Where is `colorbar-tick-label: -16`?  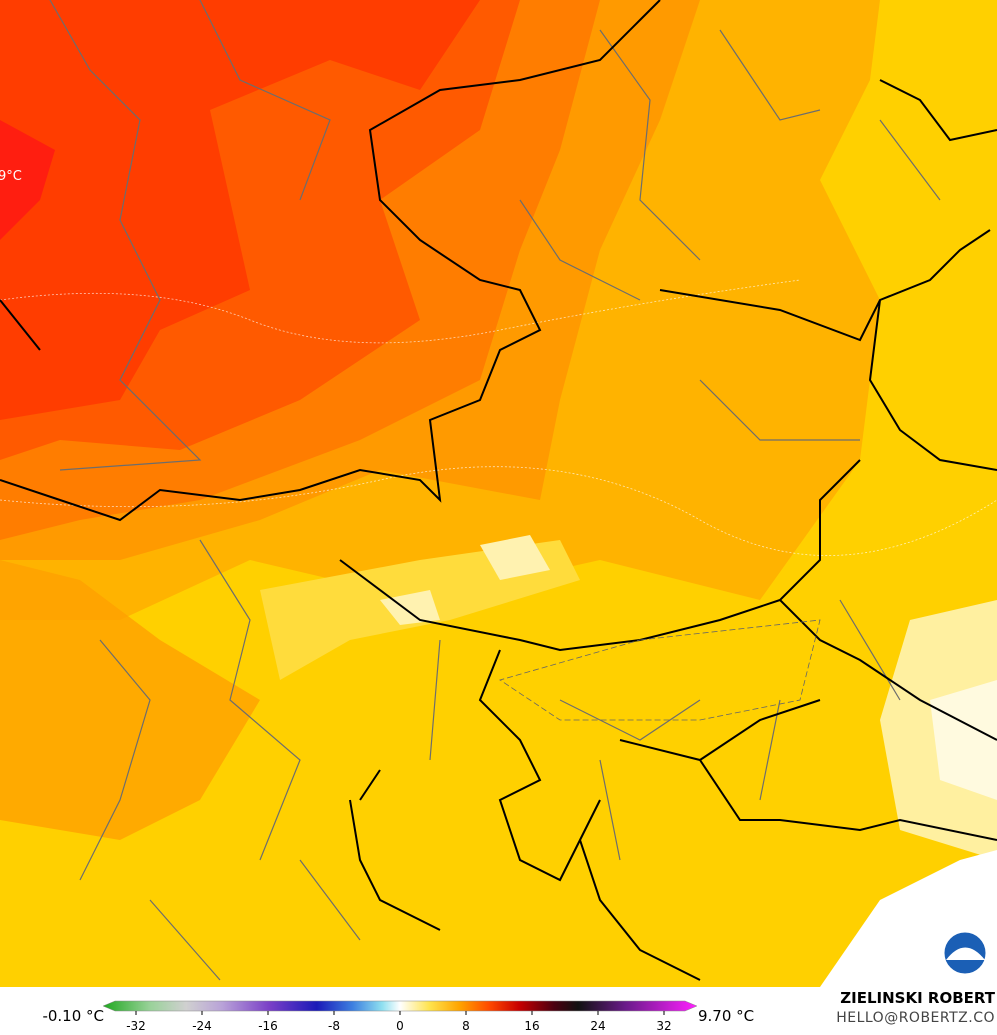
colorbar-tick-label: -16 is located at coordinates (268, 1026).